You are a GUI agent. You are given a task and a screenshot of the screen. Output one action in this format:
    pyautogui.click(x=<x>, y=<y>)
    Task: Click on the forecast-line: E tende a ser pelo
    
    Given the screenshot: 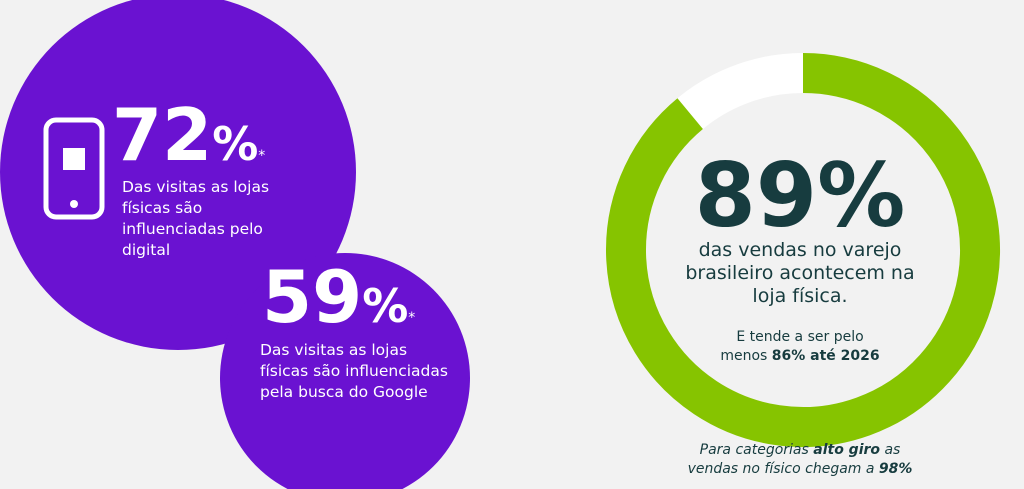 What is the action you would take?
    pyautogui.click(x=799, y=337)
    